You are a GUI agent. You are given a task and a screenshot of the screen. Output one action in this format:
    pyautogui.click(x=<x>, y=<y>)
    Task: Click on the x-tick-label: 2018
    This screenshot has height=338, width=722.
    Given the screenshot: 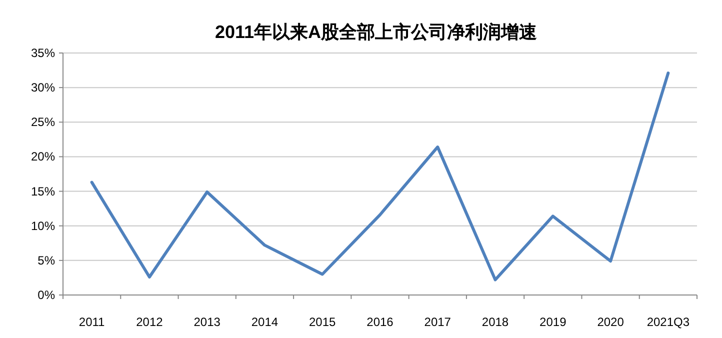 What is the action you would take?
    pyautogui.click(x=495, y=322)
    